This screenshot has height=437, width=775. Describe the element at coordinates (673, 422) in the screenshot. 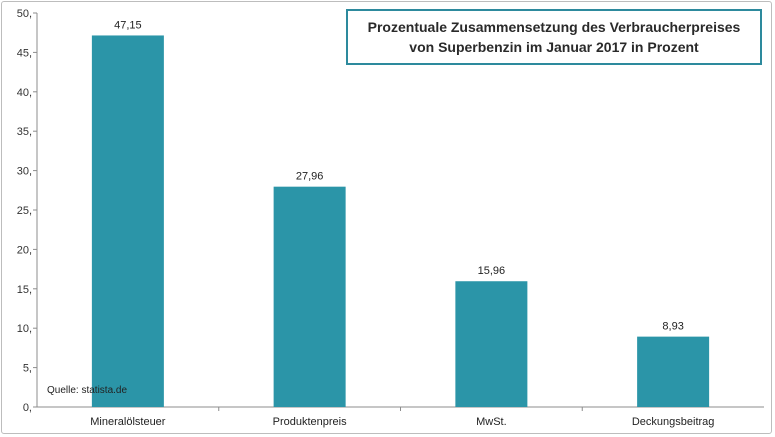

I see `x-category-label: Deckungsbeitrag` at that location.